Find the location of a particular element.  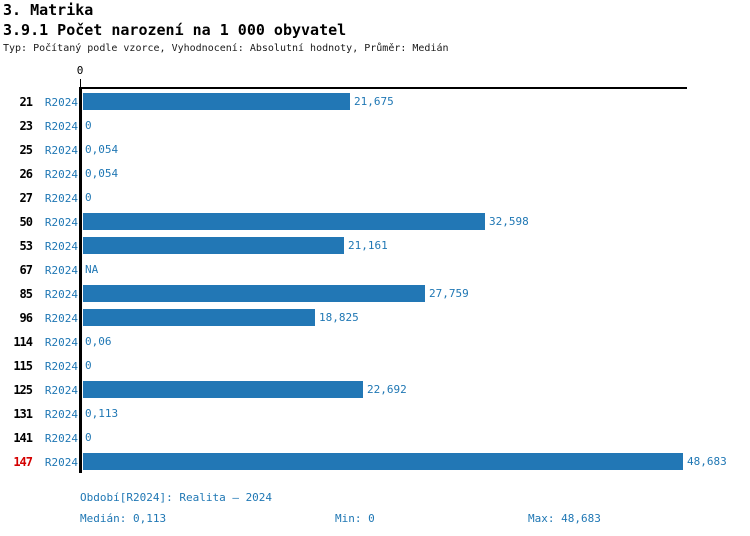

row-id-label: 50 is located at coordinates (26, 222).